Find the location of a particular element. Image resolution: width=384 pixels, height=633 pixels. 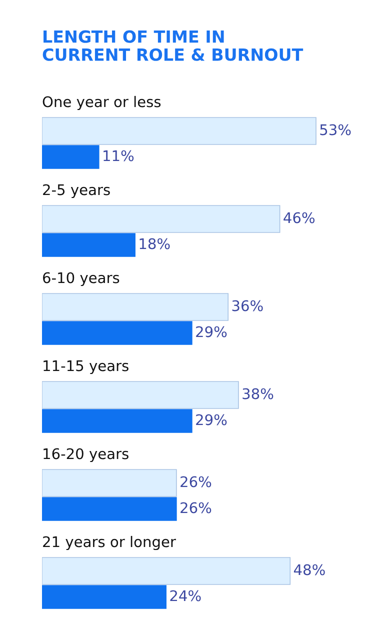

y-tick-label: 2-5 years is located at coordinates (76, 191).